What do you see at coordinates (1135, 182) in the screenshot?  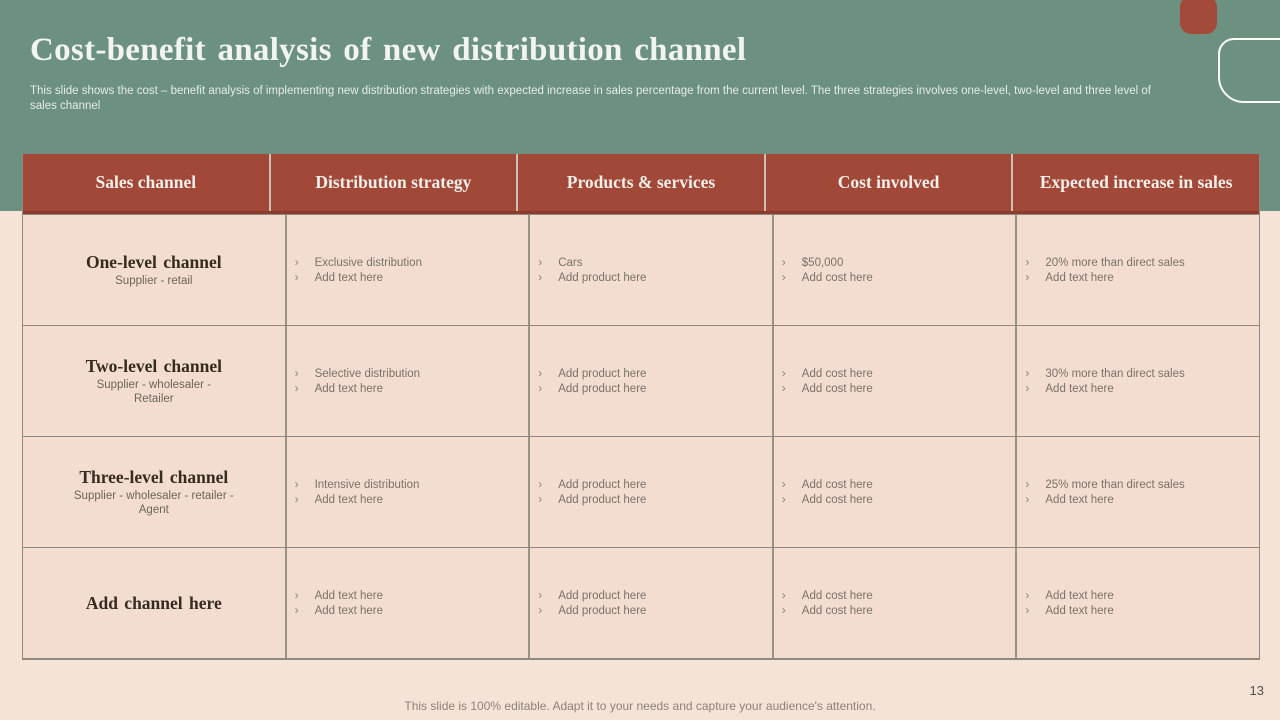 I see `column-header-expected-increase: Expected increase in sales` at bounding box center [1135, 182].